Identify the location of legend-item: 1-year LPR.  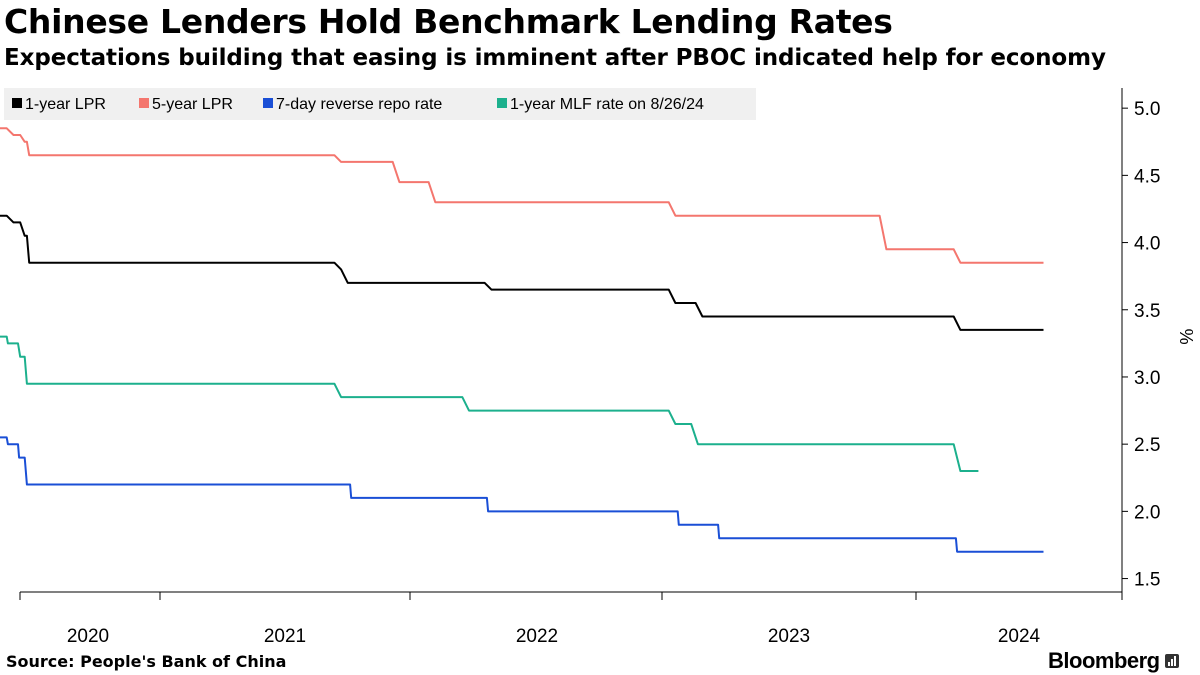
(59, 104).